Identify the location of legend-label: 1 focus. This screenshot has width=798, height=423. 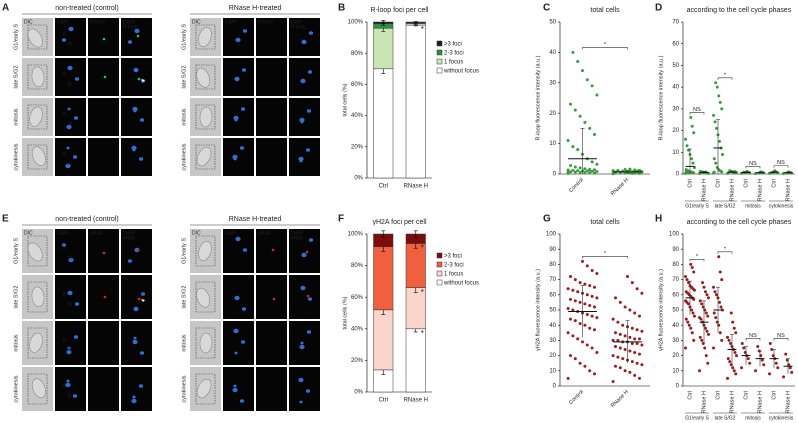
(453, 275).